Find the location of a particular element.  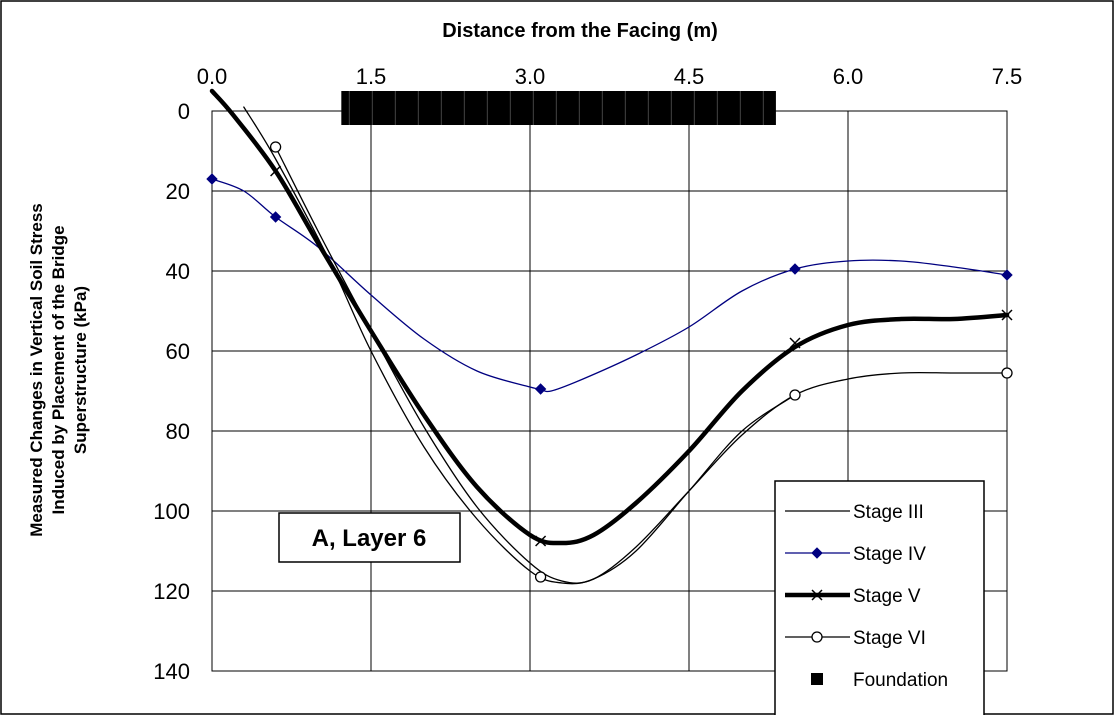

y-axis-title-line-1: Measured Changes in Vertical Soil Stress is located at coordinates (36, 370).